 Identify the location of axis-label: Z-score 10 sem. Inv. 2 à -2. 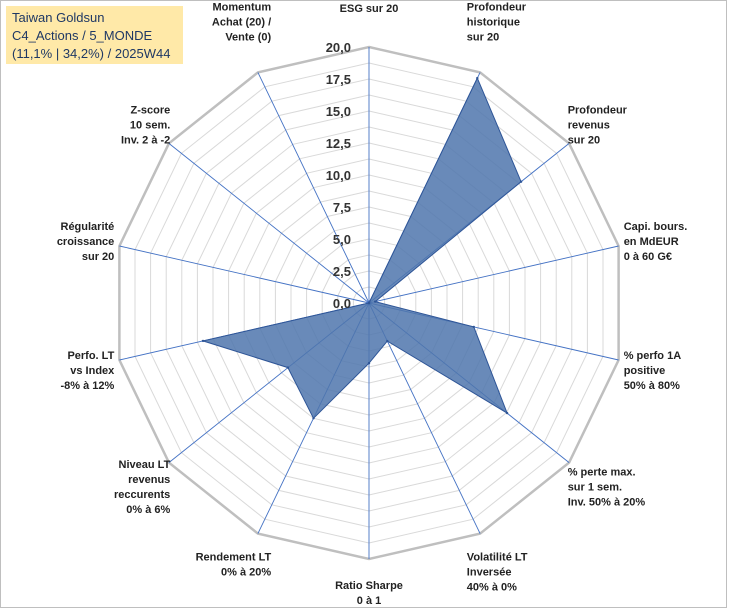
(145, 126).